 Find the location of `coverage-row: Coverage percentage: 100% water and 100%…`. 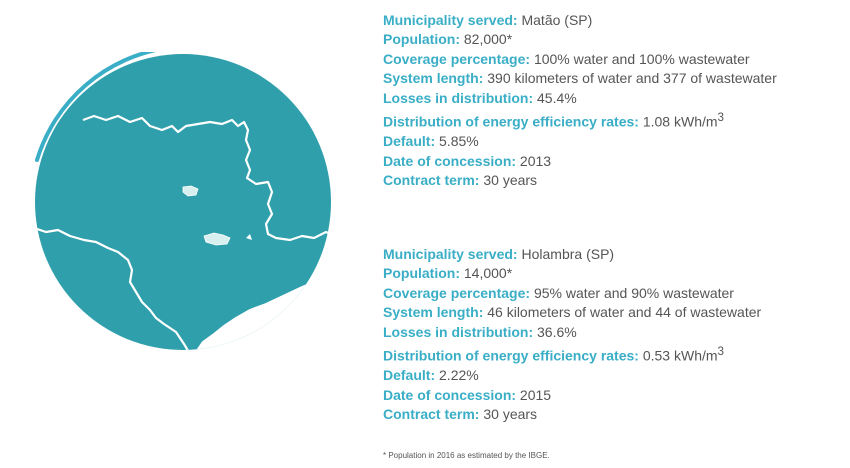

coverage-row: Coverage percentage: 100% water and 100%… is located at coordinates (580, 59).